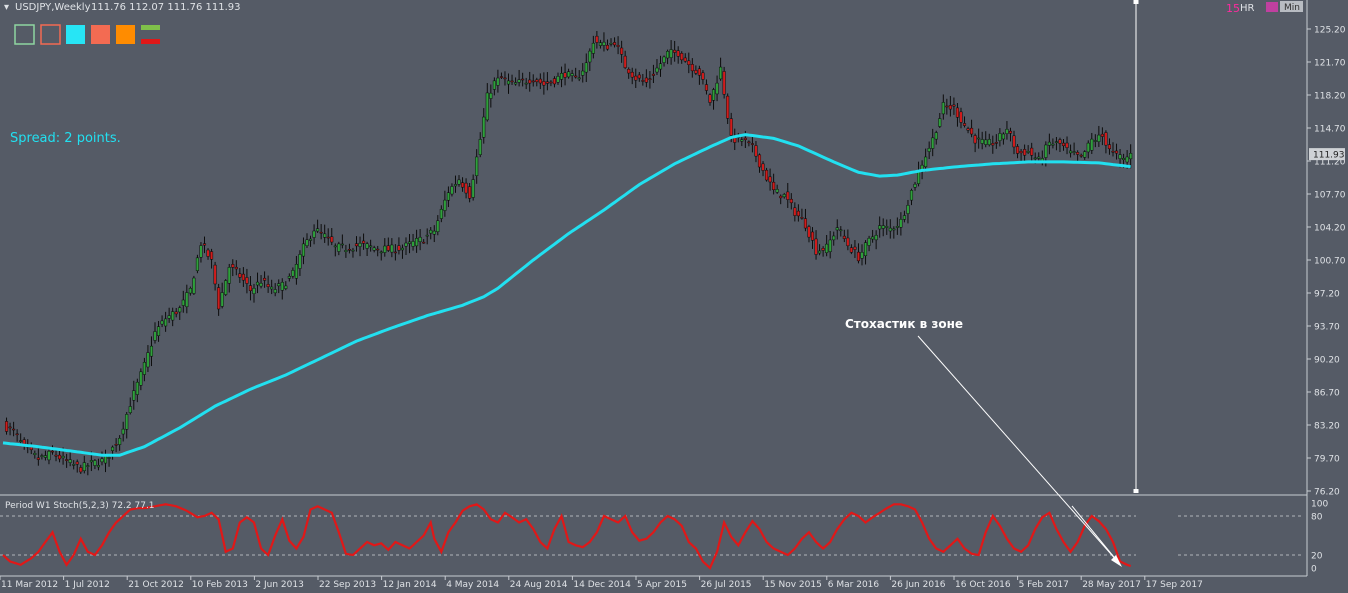 This screenshot has width=1348, height=593. Describe the element at coordinates (50, 34) in the screenshot. I see `swatch-outline-red` at that location.